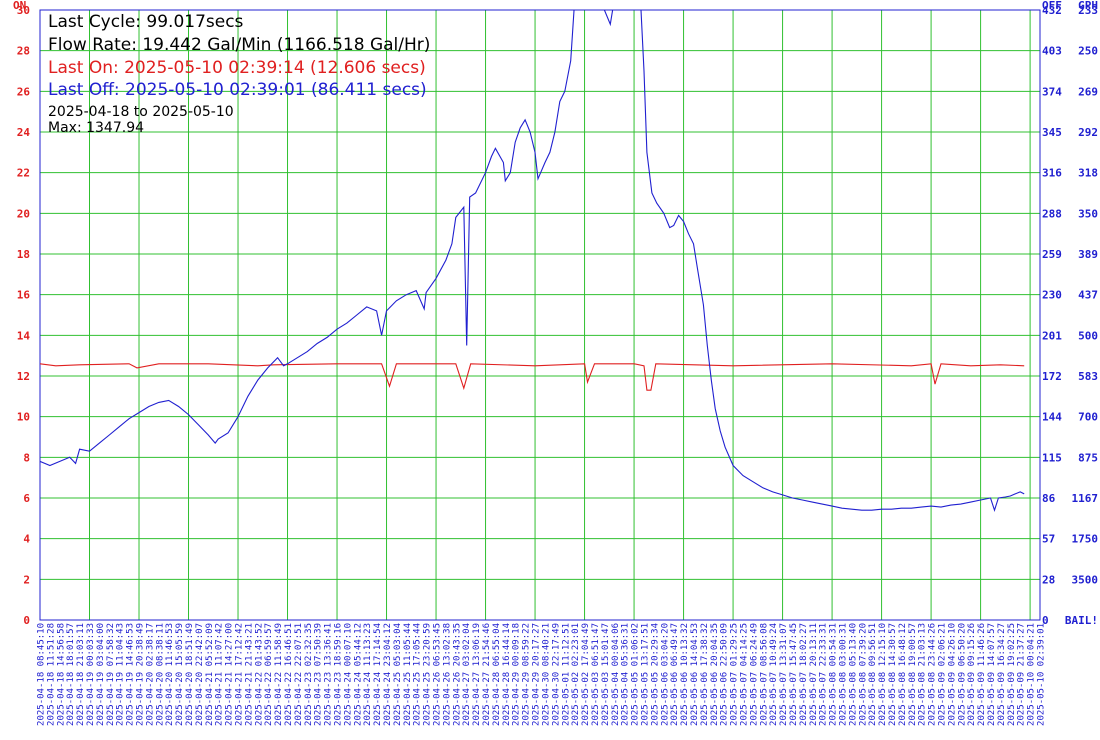 This screenshot has height=740, width=1100. I want to click on x-tick-label: 2025-04-25 17:05:44, so click(418, 674).